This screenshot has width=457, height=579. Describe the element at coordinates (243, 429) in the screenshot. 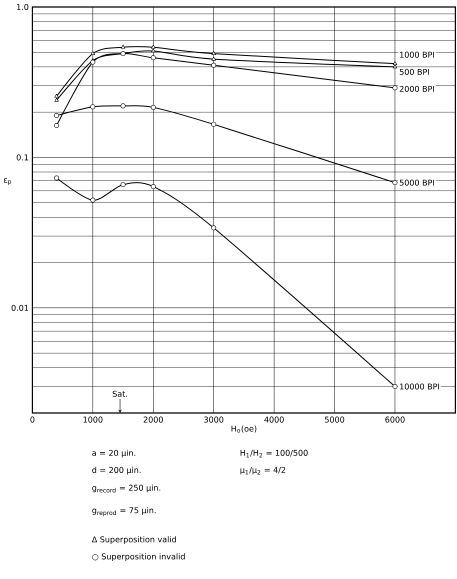

I see `x-axis-title: H$_{o}$(oe)` at that location.